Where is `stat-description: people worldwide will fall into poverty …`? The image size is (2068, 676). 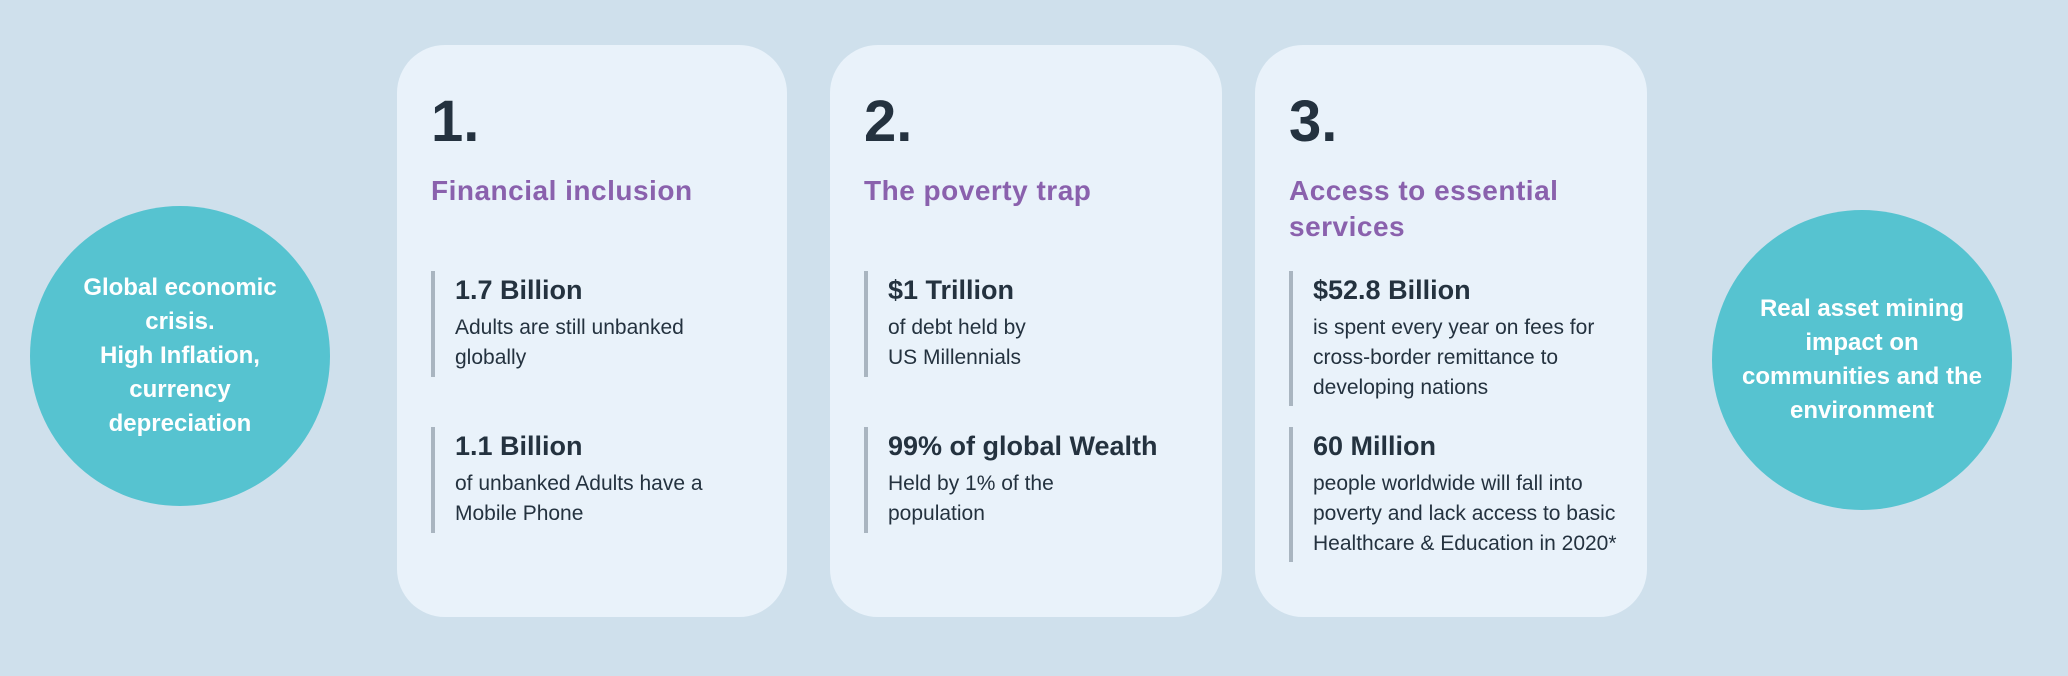
stat-description: people worldwide will fall into poverty … is located at coordinates (1465, 513).